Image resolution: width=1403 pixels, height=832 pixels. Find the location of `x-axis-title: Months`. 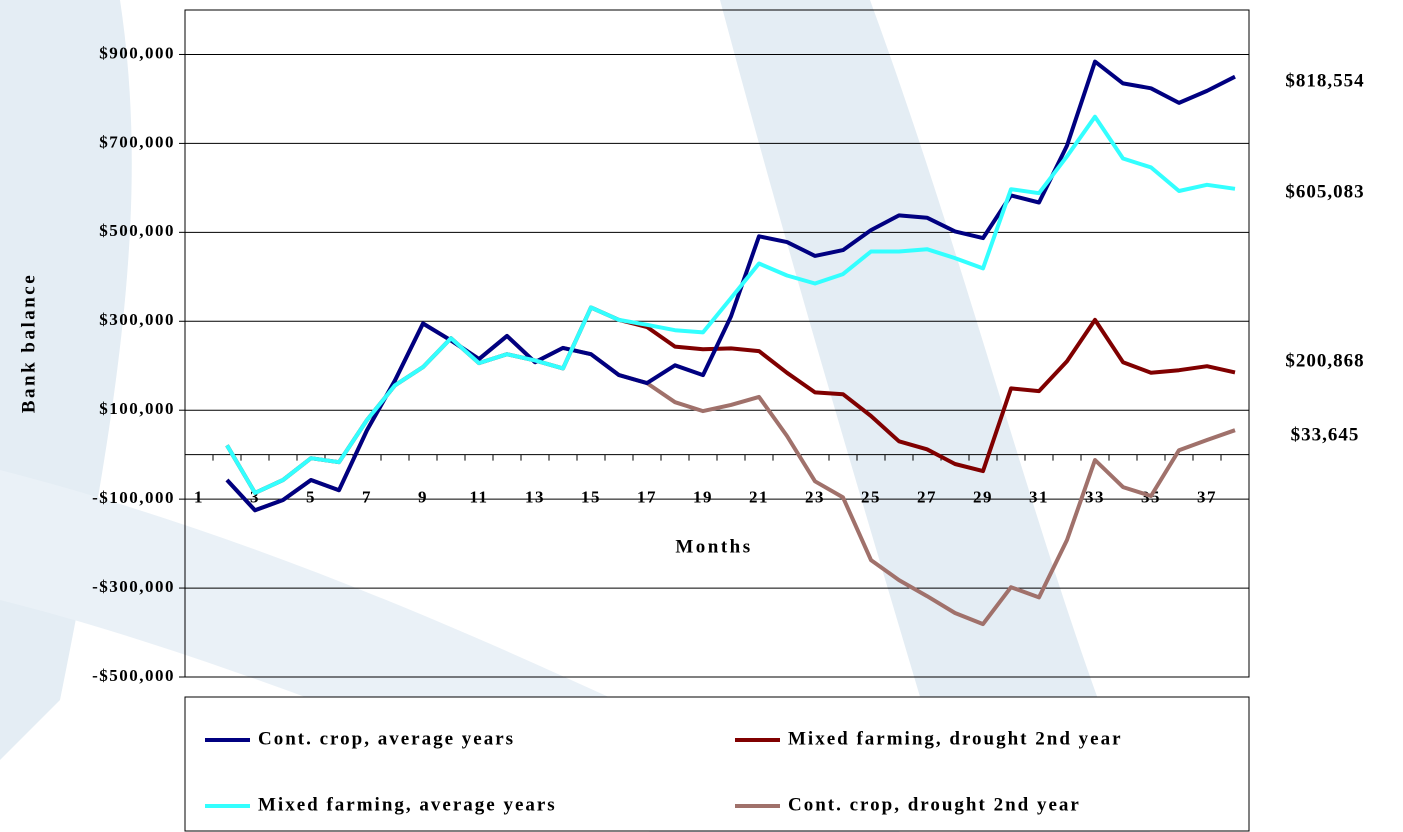

x-axis-title: Months is located at coordinates (713, 546).